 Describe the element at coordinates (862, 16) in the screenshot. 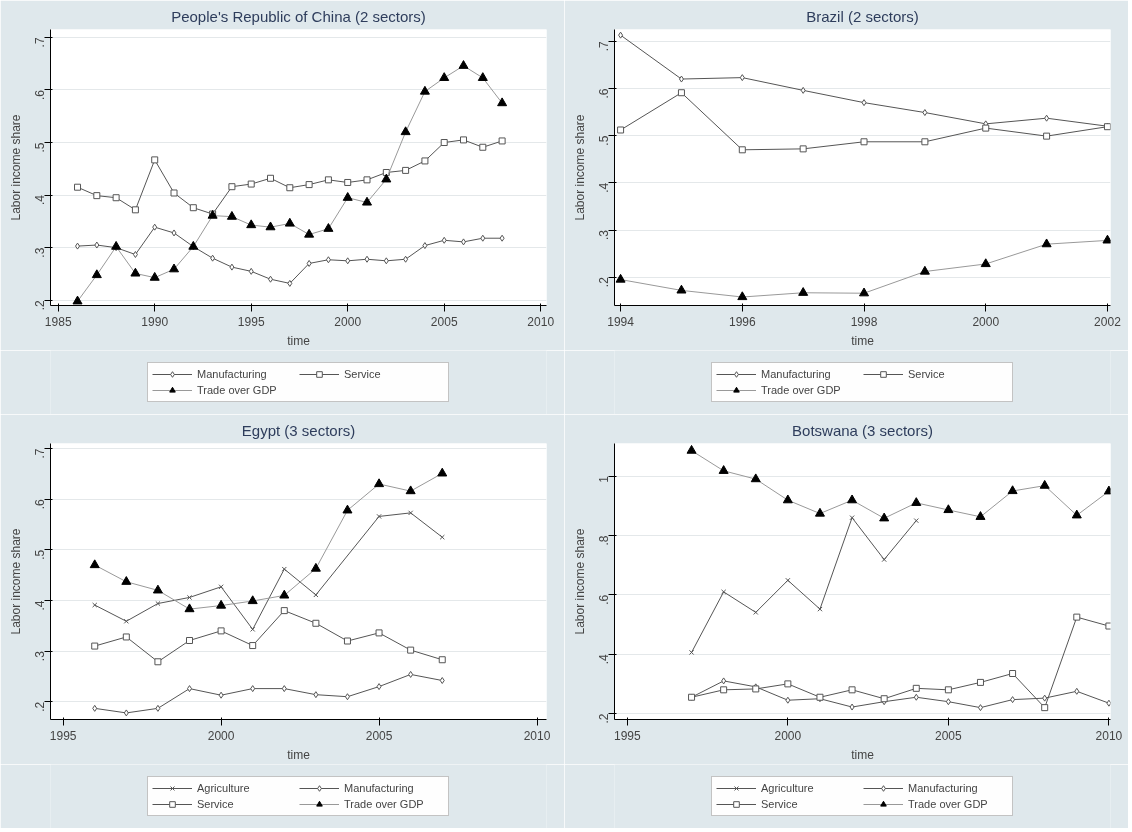

I see `chart-title: Brazil (2 sectors)` at that location.